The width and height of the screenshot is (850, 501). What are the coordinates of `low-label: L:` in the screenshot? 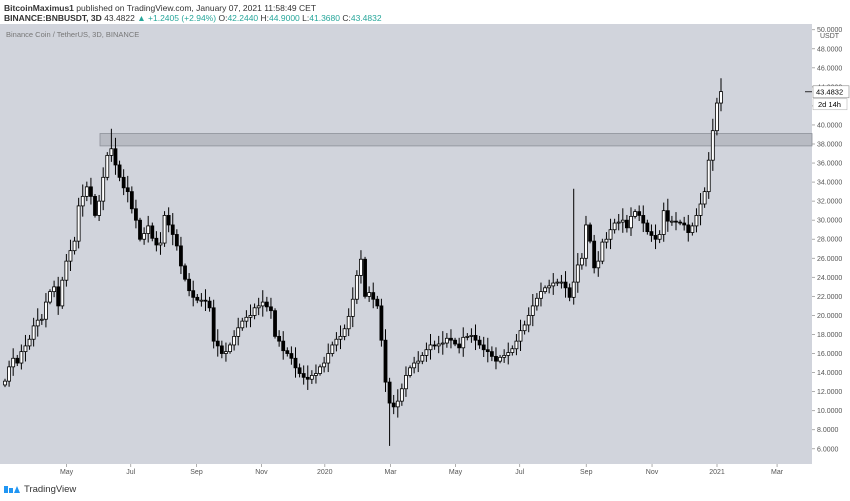 It's located at (306, 18).